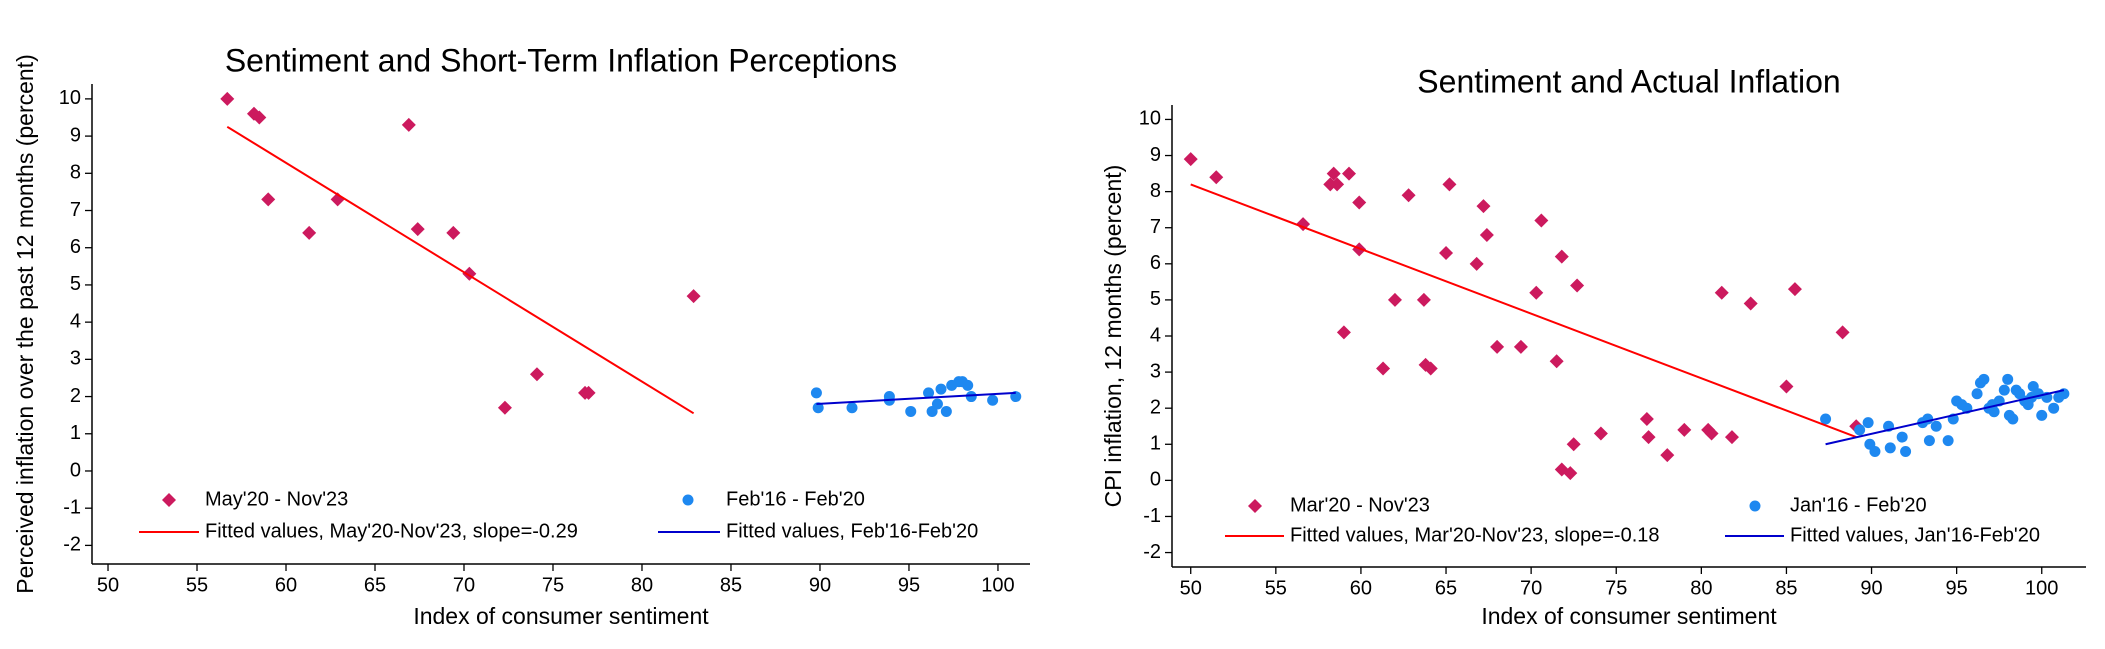 The height and width of the screenshot is (649, 2105). I want to click on x-tick-label: 100, so click(2041, 588).